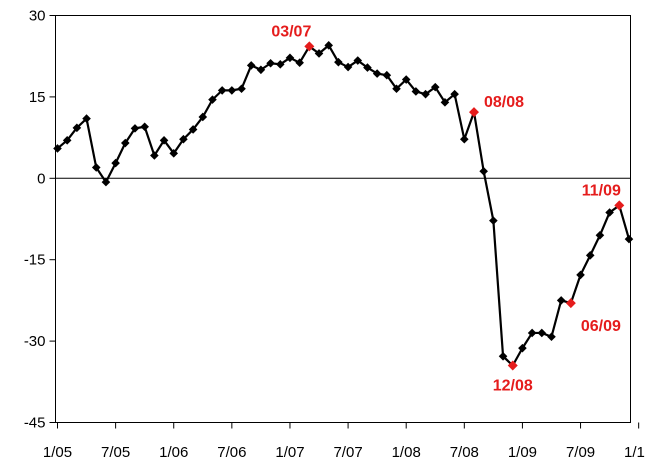  I want to click on x-tick-label: 7/08, so click(464, 452).